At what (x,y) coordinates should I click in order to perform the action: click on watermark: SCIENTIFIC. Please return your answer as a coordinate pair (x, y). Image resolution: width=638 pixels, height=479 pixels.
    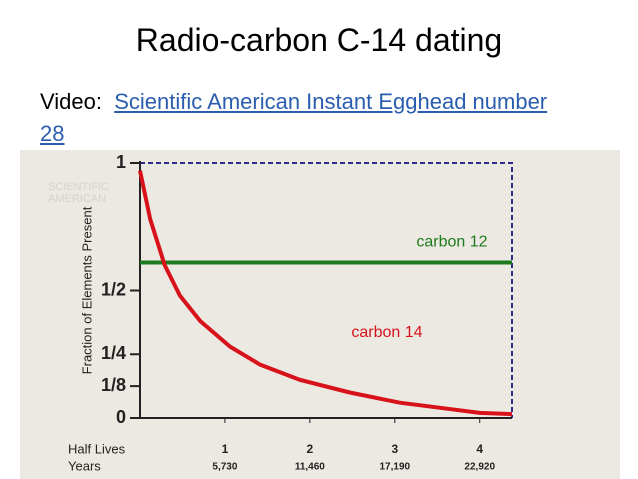
    Looking at the image, I should click on (78, 187).